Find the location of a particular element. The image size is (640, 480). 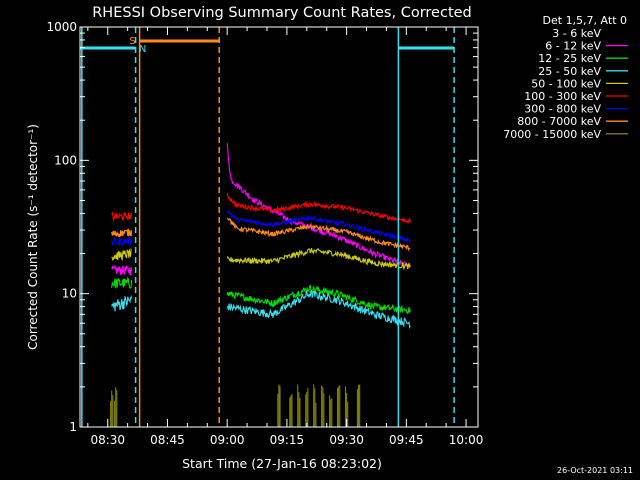

legend-label-3: 25 - 50 keV is located at coordinates (569, 71).